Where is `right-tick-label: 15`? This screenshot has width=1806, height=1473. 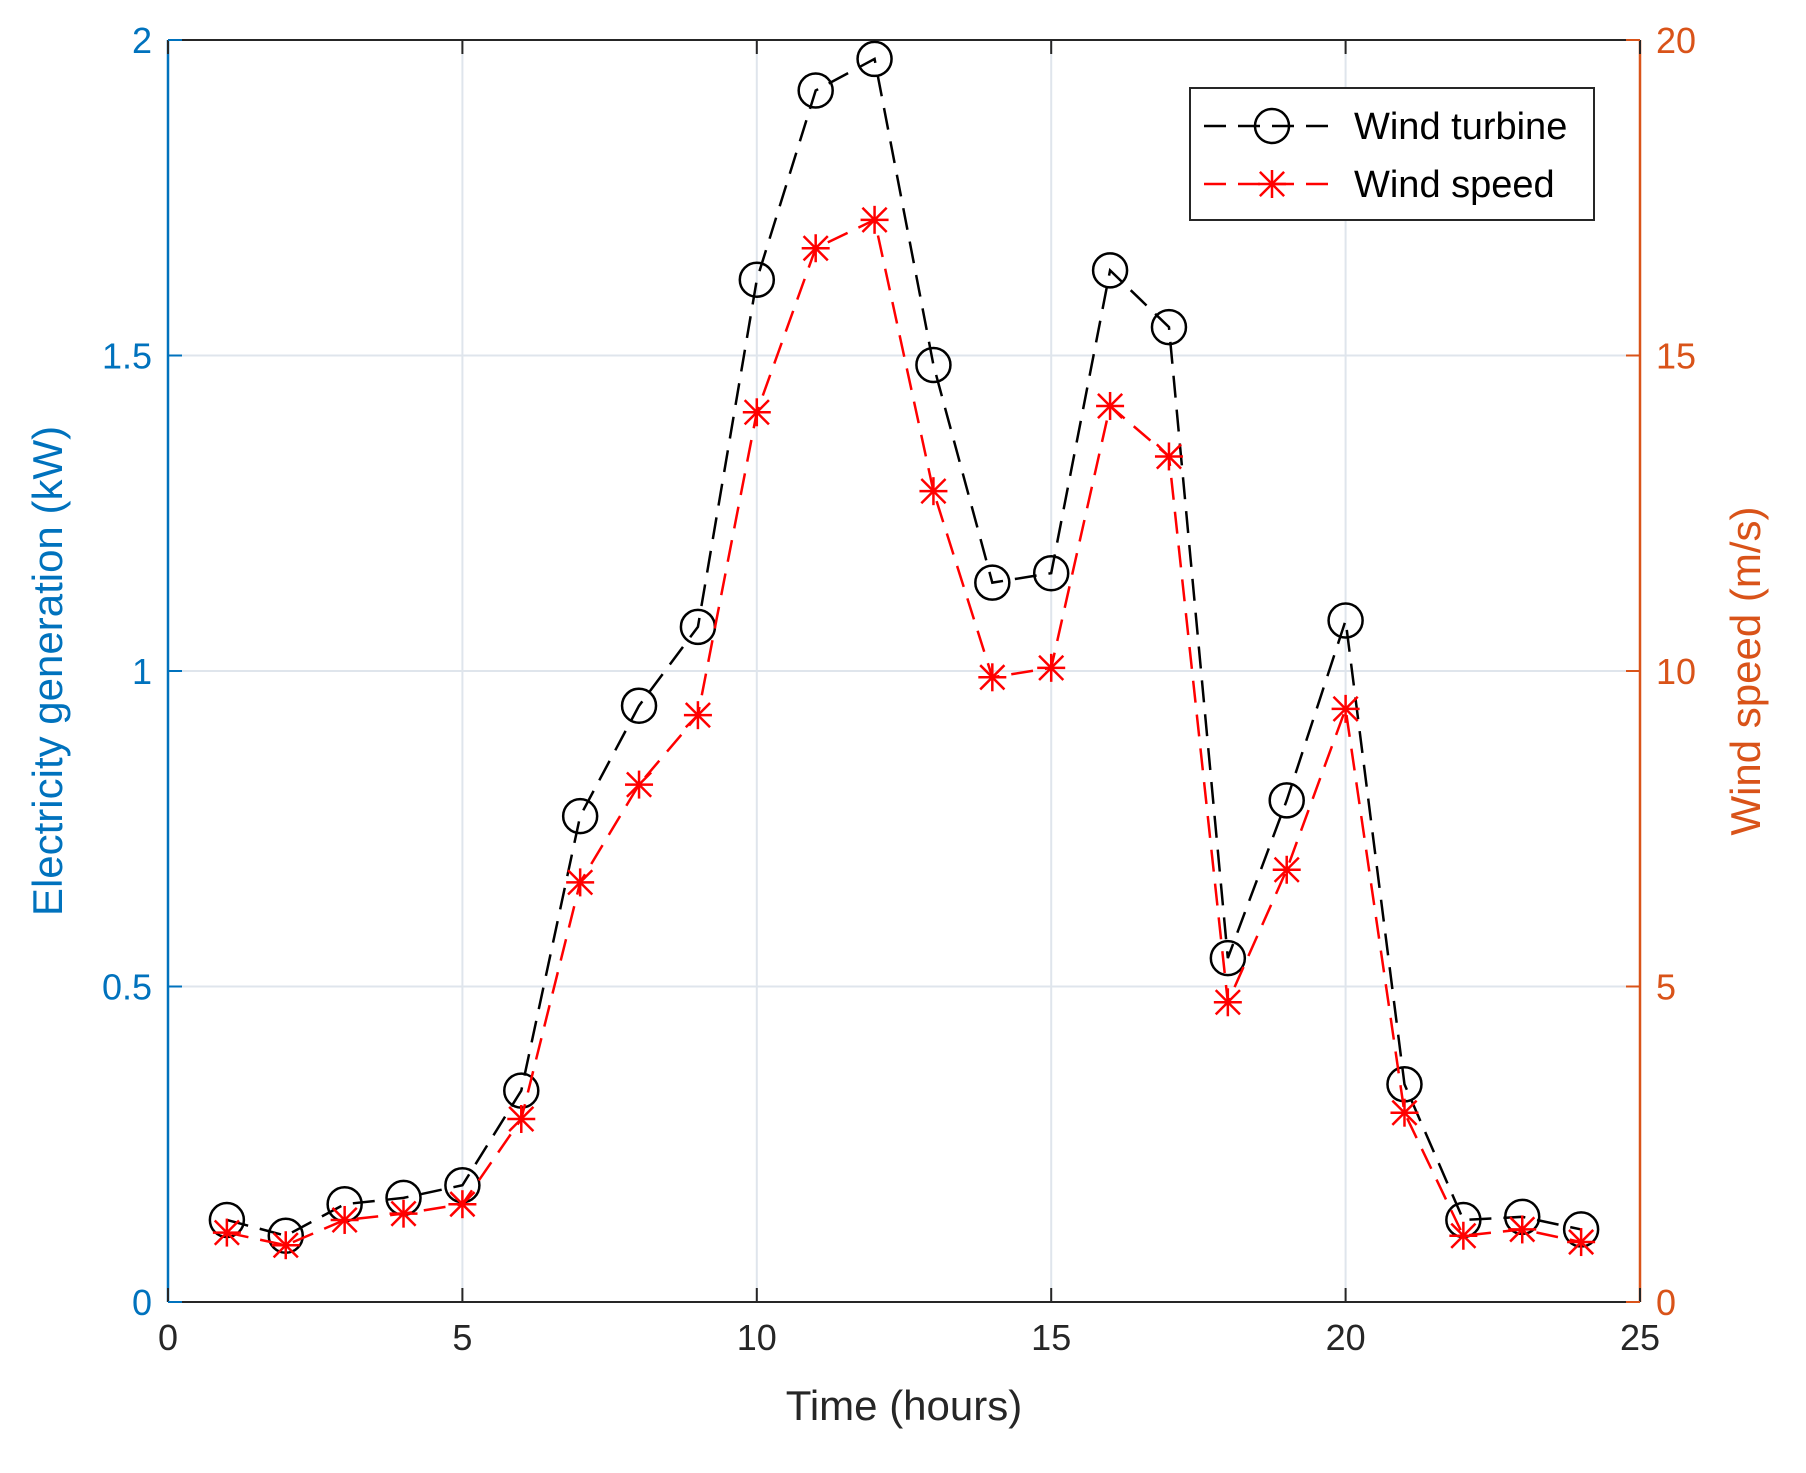 right-tick-label: 15 is located at coordinates (1676, 356).